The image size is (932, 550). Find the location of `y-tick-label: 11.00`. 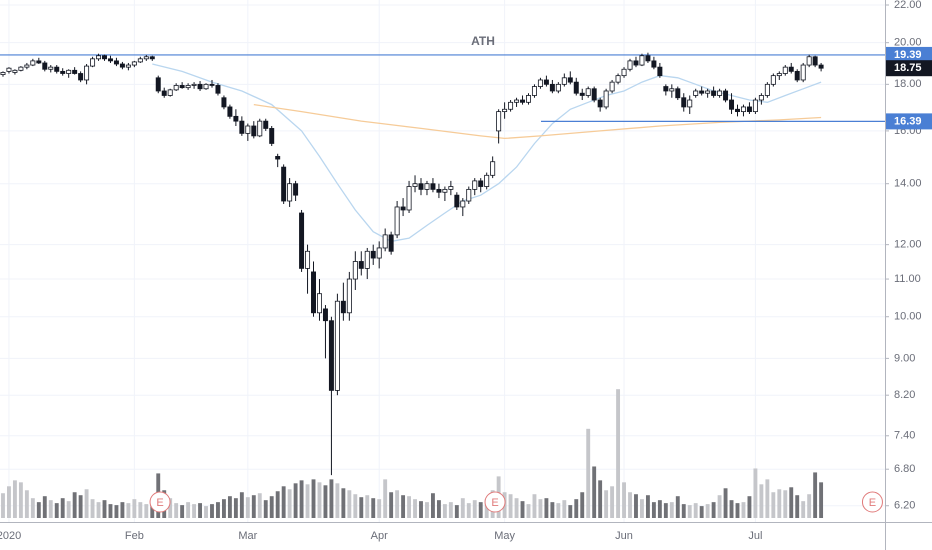

y-tick-label: 11.00 is located at coordinates (907, 279).